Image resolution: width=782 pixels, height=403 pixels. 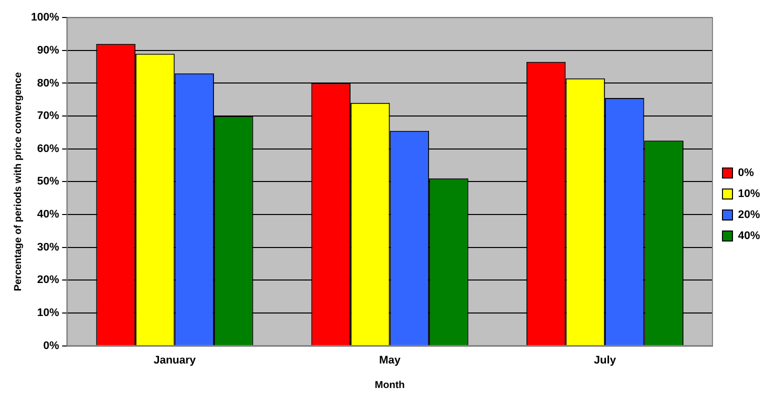 What do you see at coordinates (48, 280) in the screenshot?
I see `y-tick-label: 20%` at bounding box center [48, 280].